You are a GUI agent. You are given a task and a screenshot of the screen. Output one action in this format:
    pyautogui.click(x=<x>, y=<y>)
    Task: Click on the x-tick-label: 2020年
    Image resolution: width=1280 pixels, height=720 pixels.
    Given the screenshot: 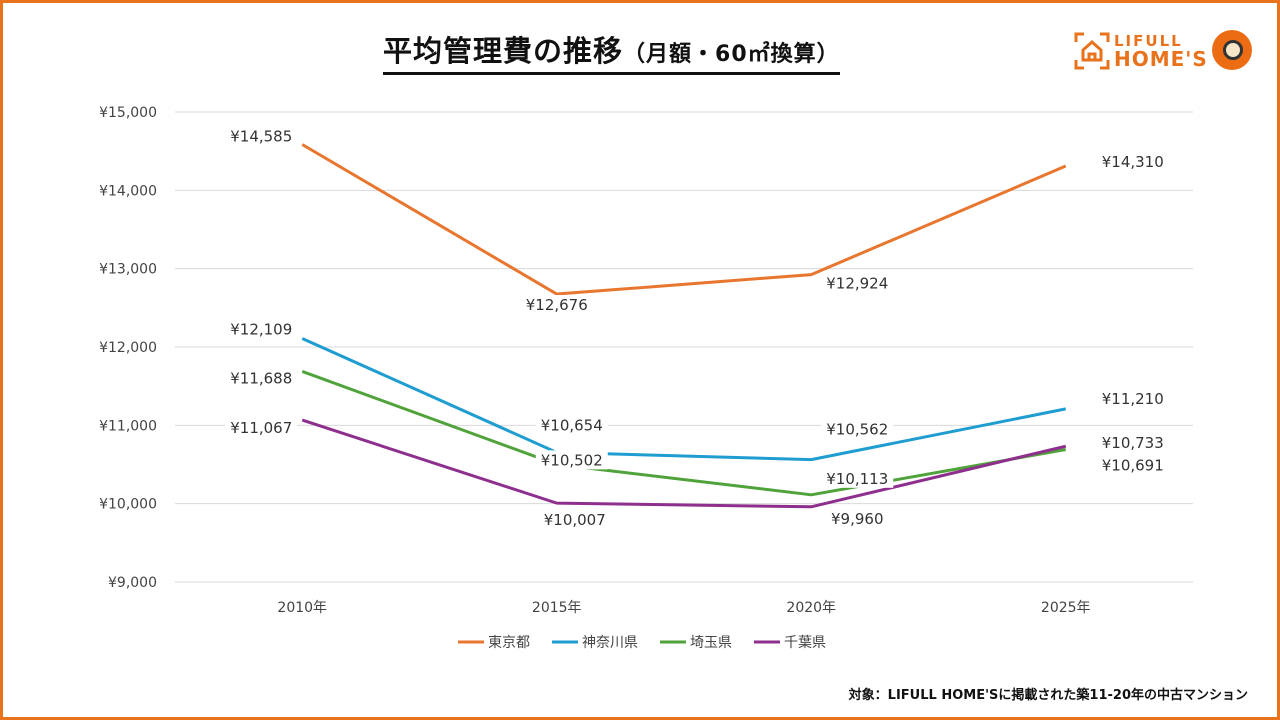 What is the action you would take?
    pyautogui.click(x=811, y=608)
    